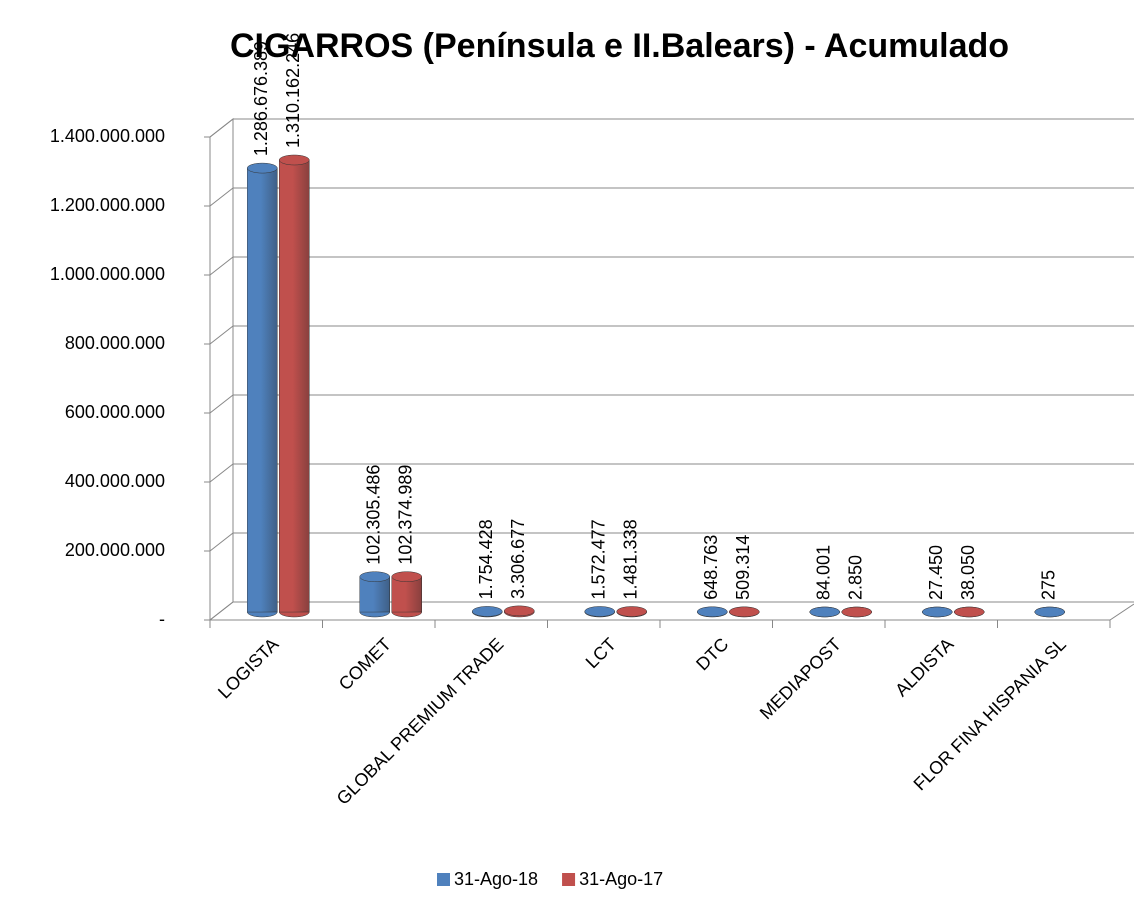 Image resolution: width=1134 pixels, height=922 pixels. I want to click on x-tick-label: LOGISTA, so click(248, 668).